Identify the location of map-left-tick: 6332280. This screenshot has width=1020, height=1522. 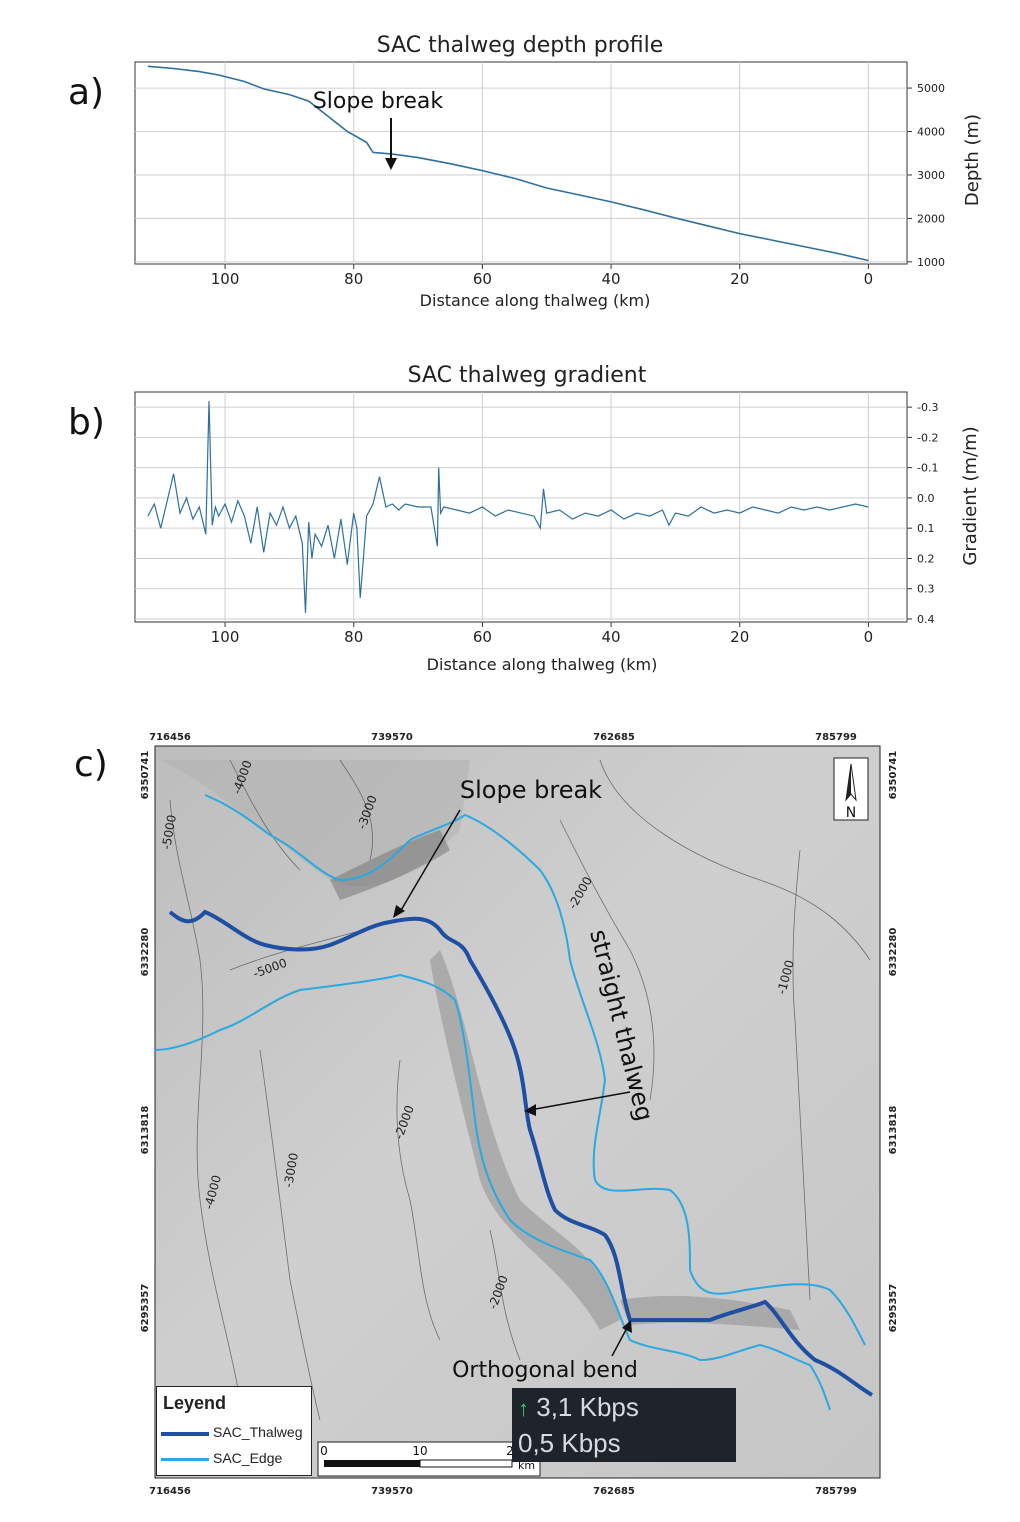
(145, 952).